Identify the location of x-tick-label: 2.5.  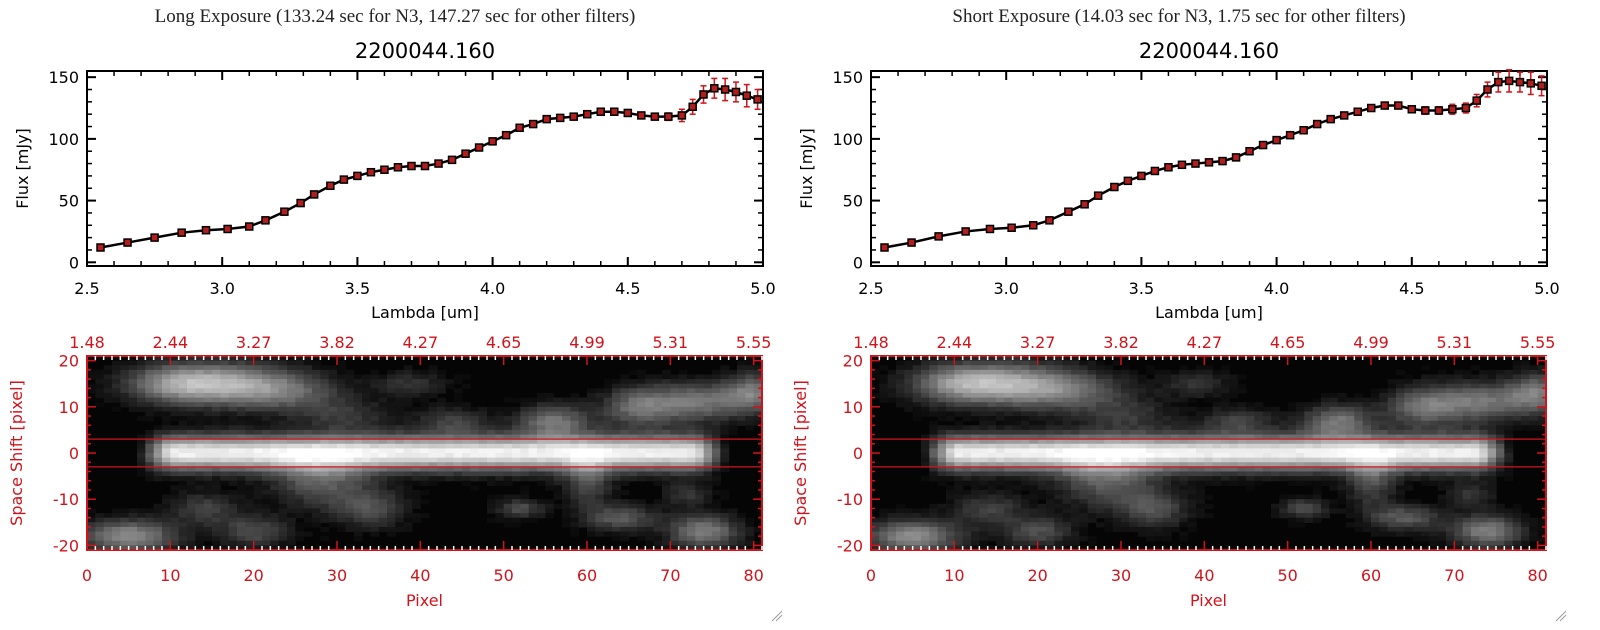
(870, 288).